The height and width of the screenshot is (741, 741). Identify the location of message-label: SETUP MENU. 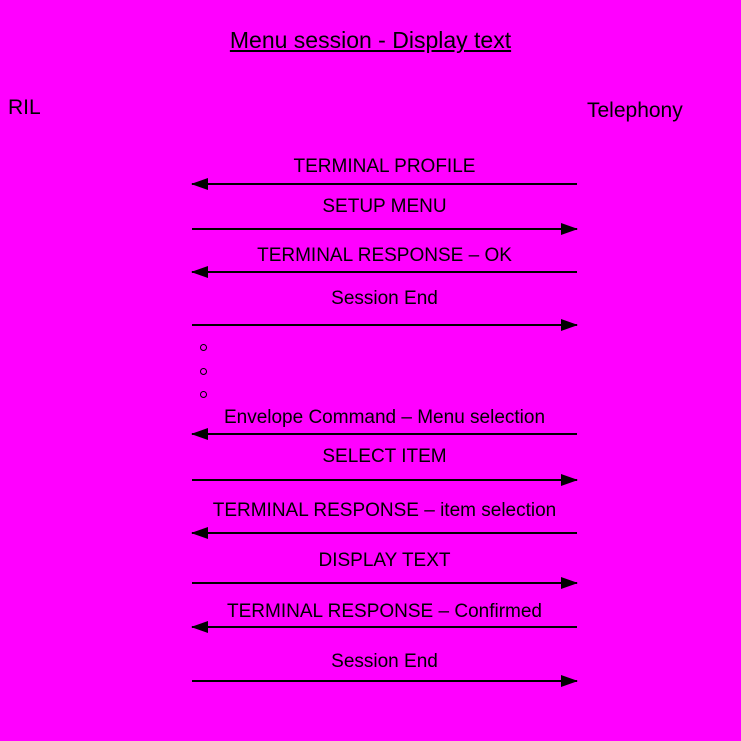
(384, 206).